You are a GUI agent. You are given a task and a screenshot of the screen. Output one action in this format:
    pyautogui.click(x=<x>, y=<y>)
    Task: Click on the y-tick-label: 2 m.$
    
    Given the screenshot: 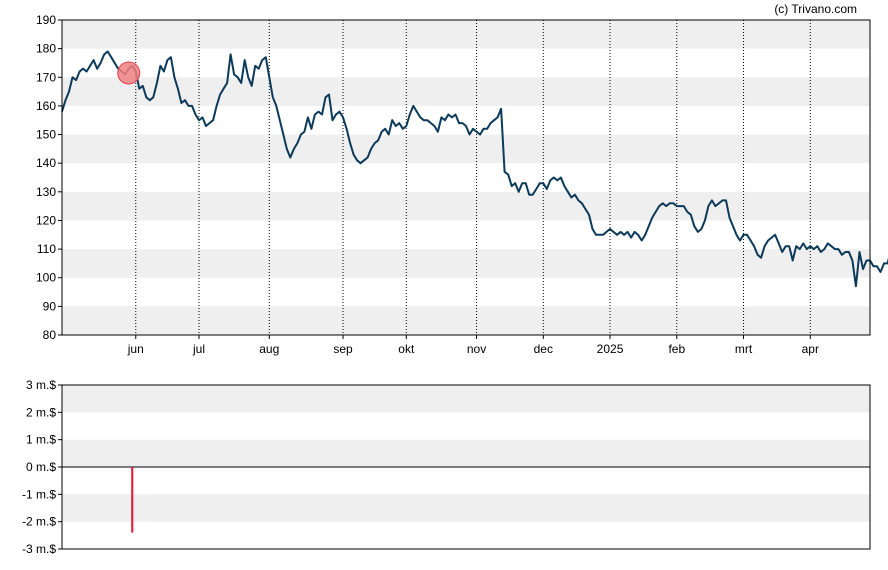 What is the action you would take?
    pyautogui.click(x=41, y=412)
    